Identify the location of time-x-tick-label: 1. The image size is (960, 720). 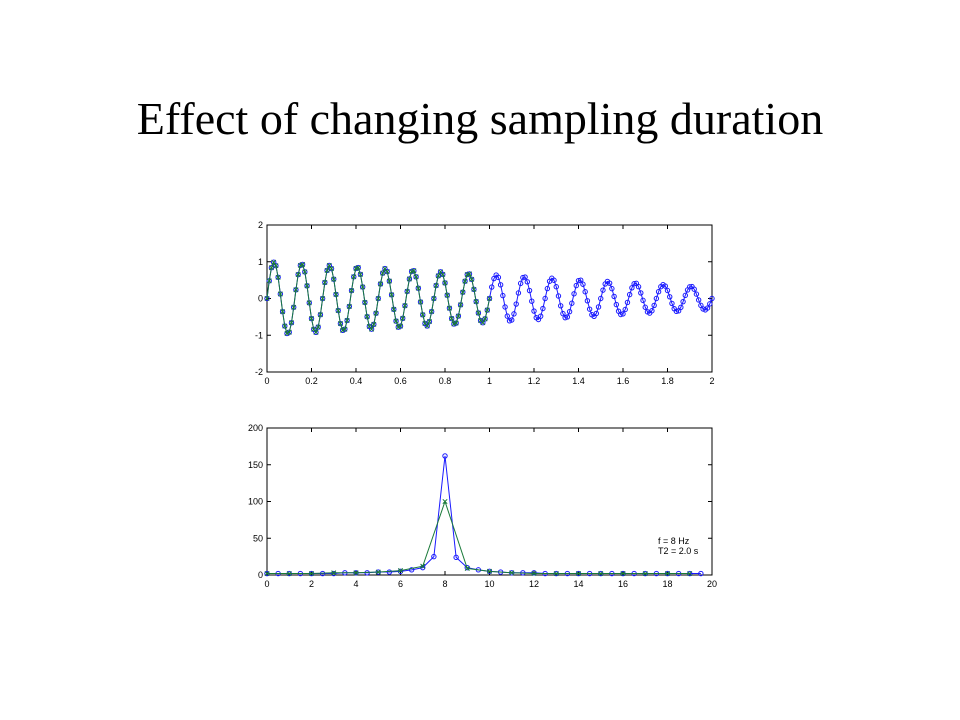
(489, 381).